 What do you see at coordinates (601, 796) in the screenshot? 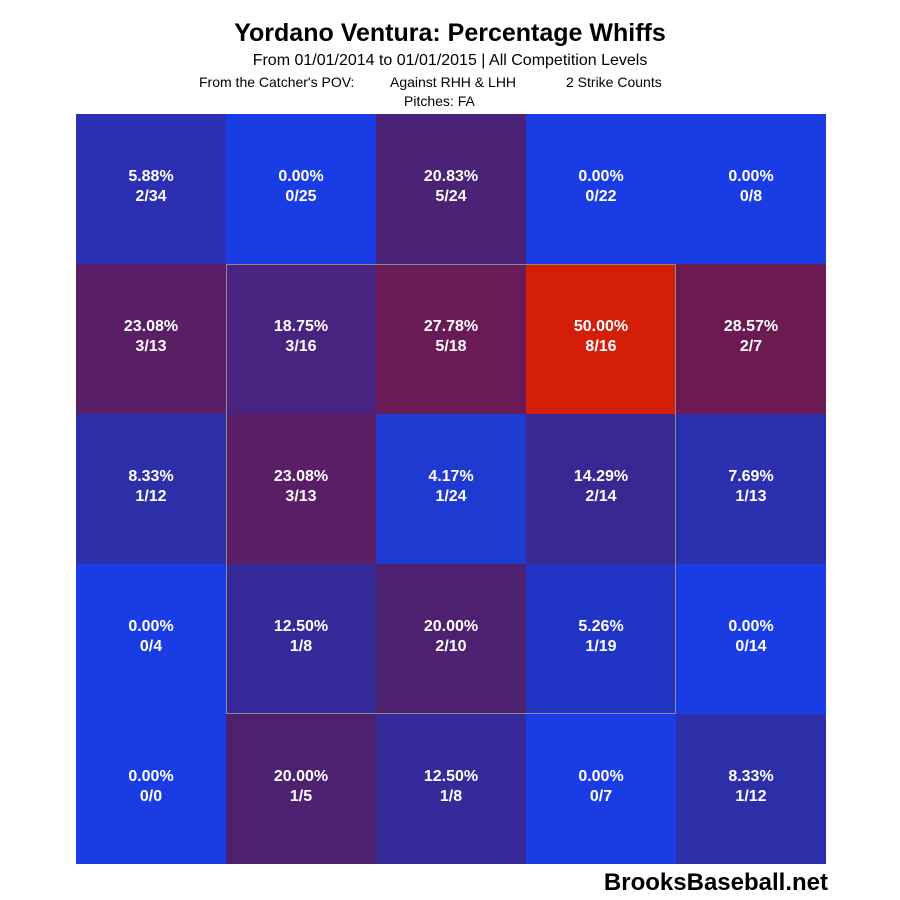
I see `cell-fraction: 0/7` at bounding box center [601, 796].